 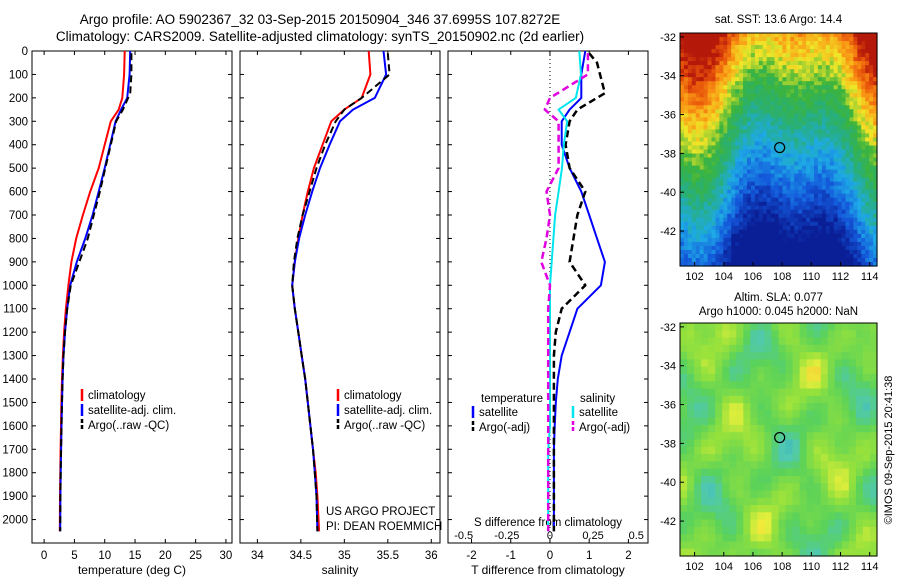 What do you see at coordinates (512, 399) in the screenshot?
I see `legend-title-t: temperature` at bounding box center [512, 399].